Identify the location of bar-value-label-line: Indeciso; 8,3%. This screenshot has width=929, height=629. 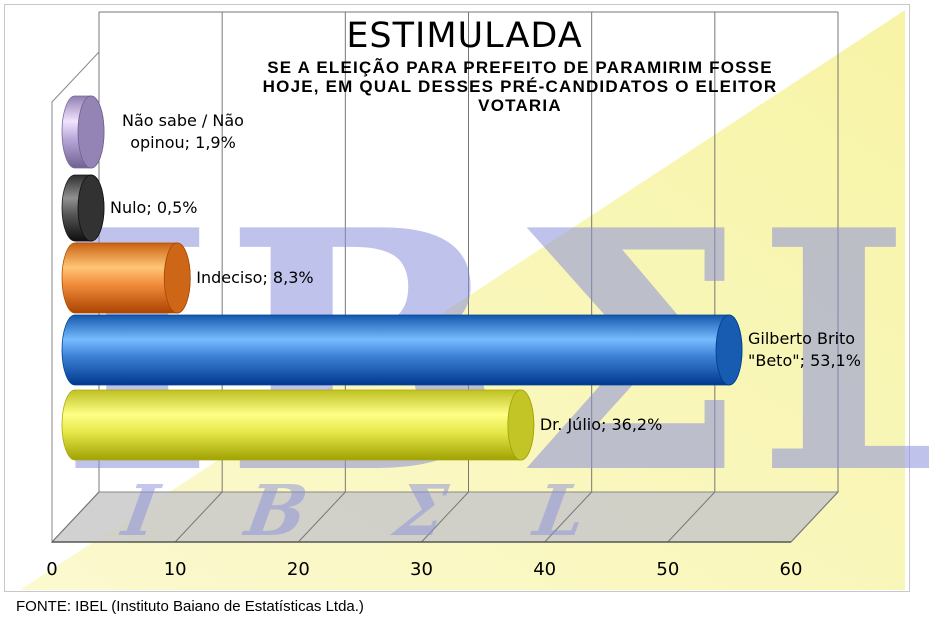
(255, 277).